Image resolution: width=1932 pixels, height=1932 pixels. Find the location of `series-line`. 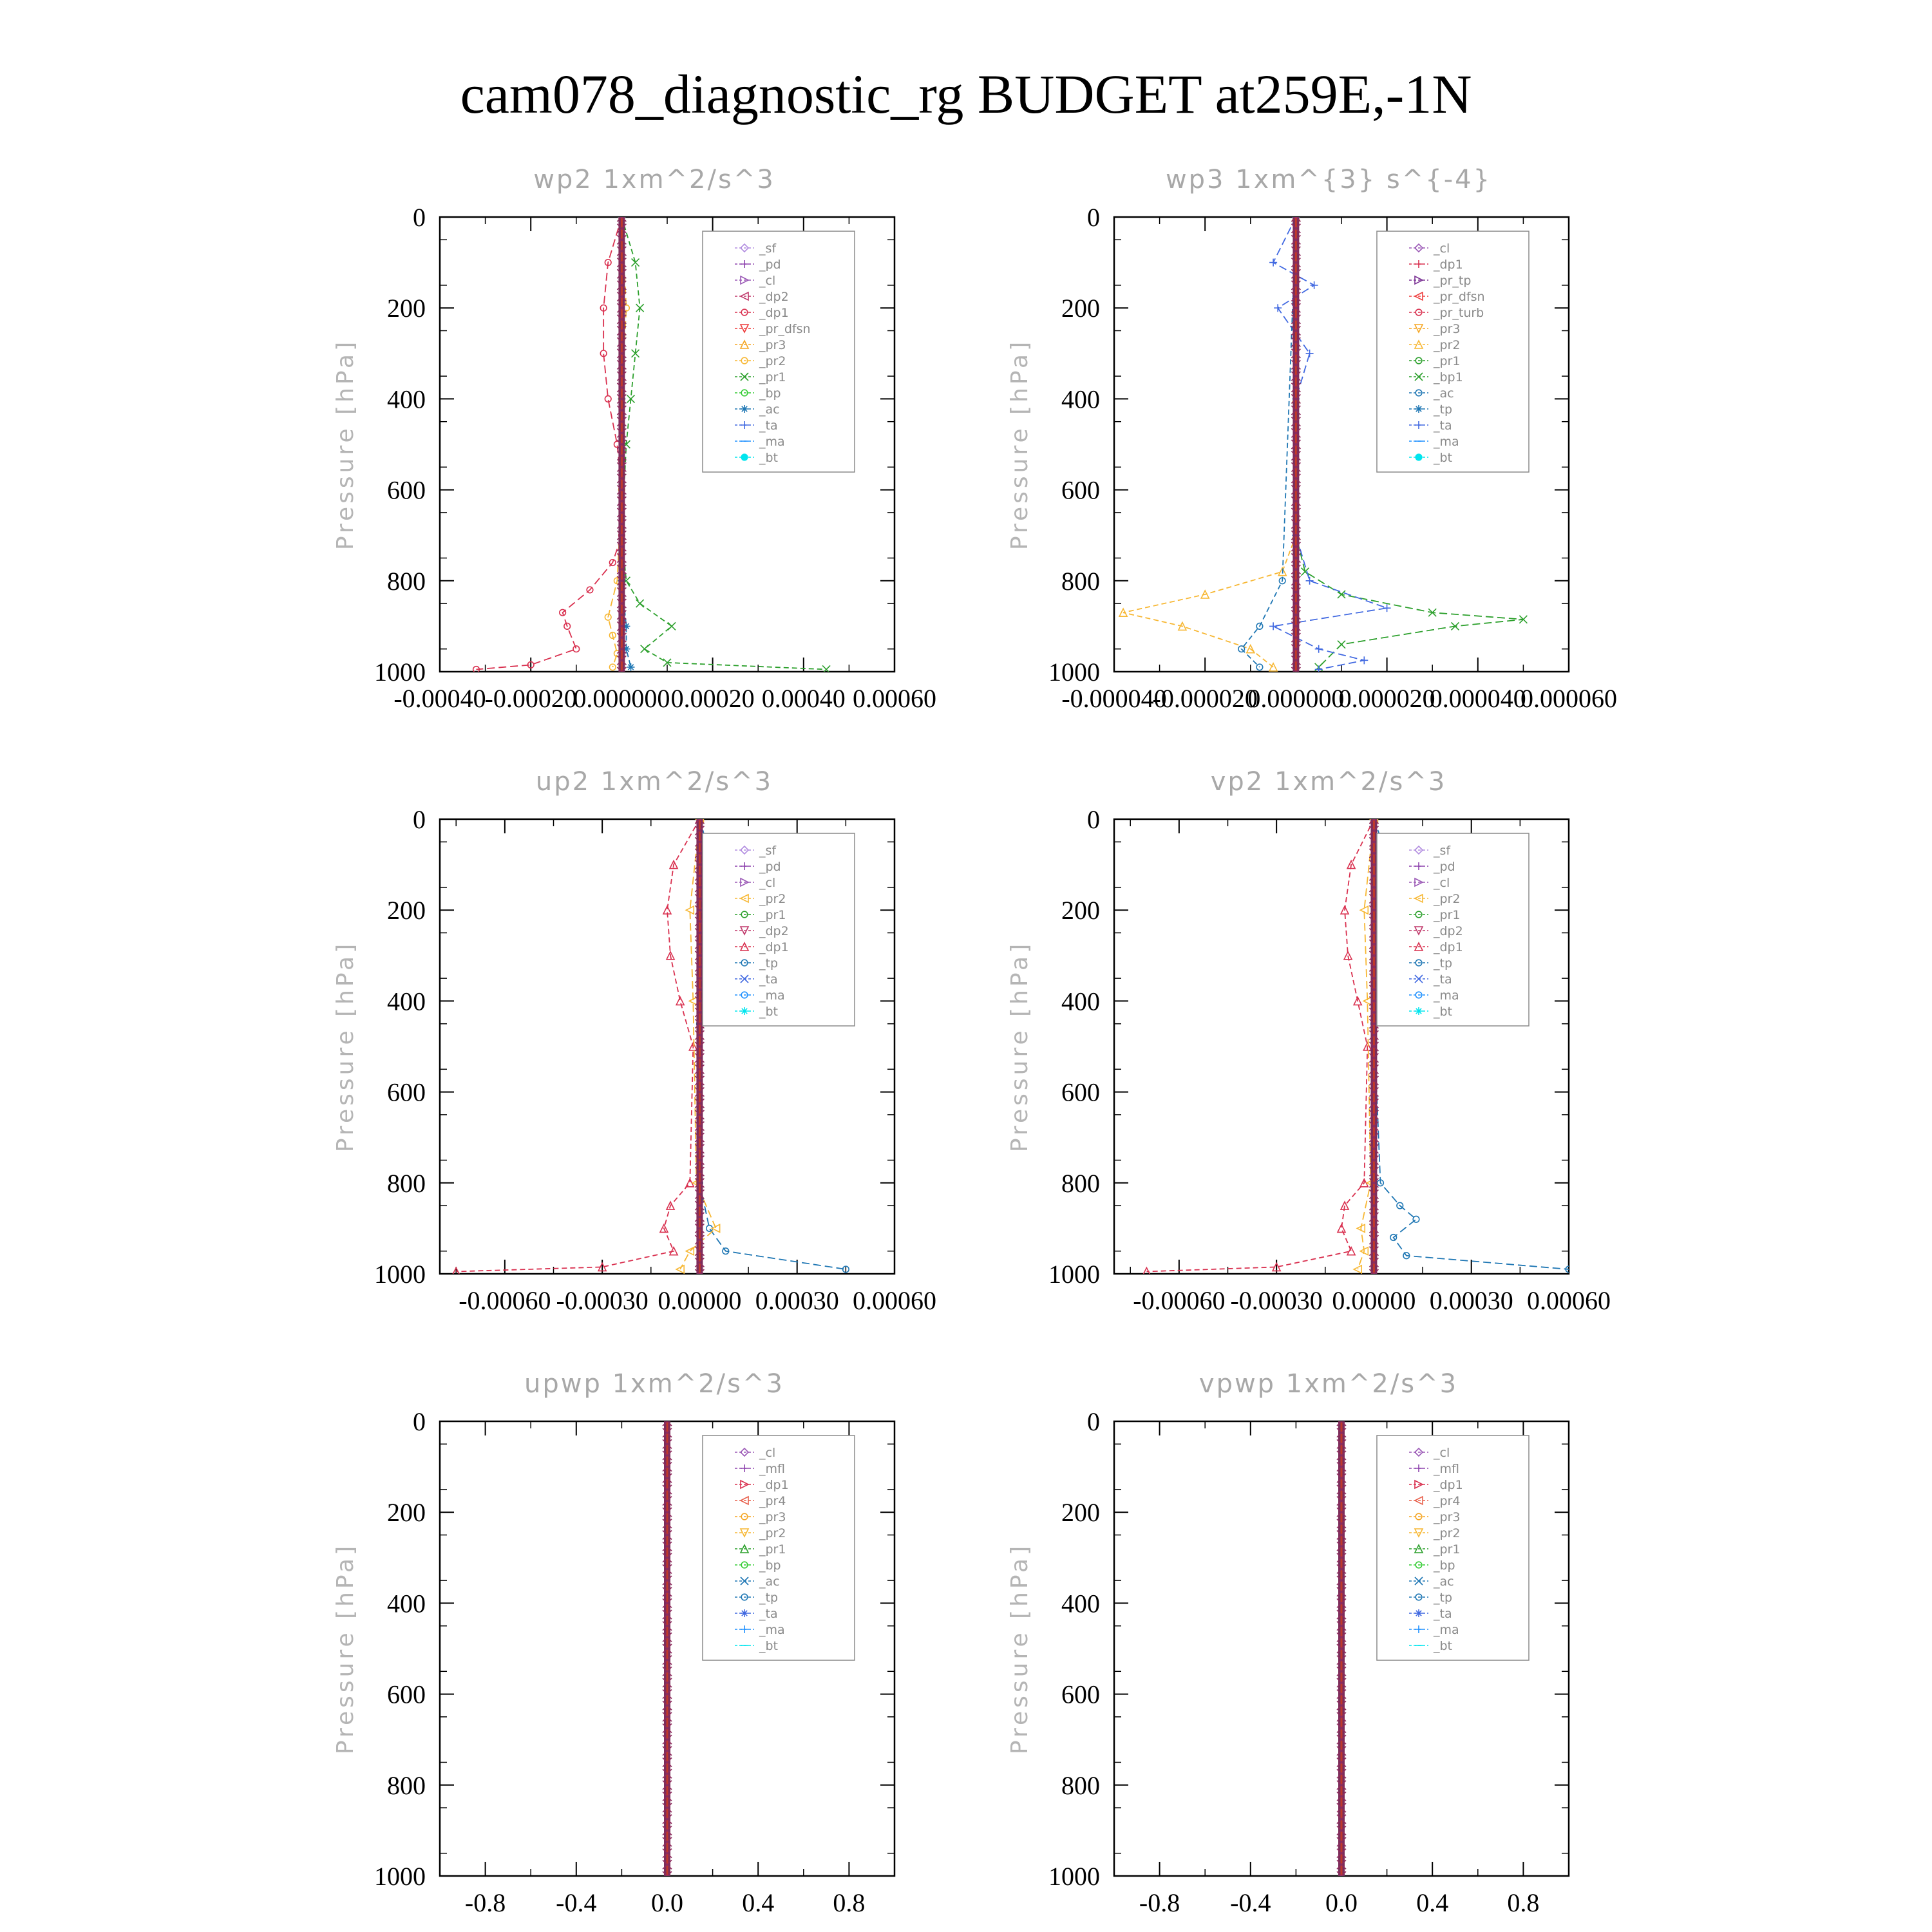

series-line is located at coordinates (1366, 1044).